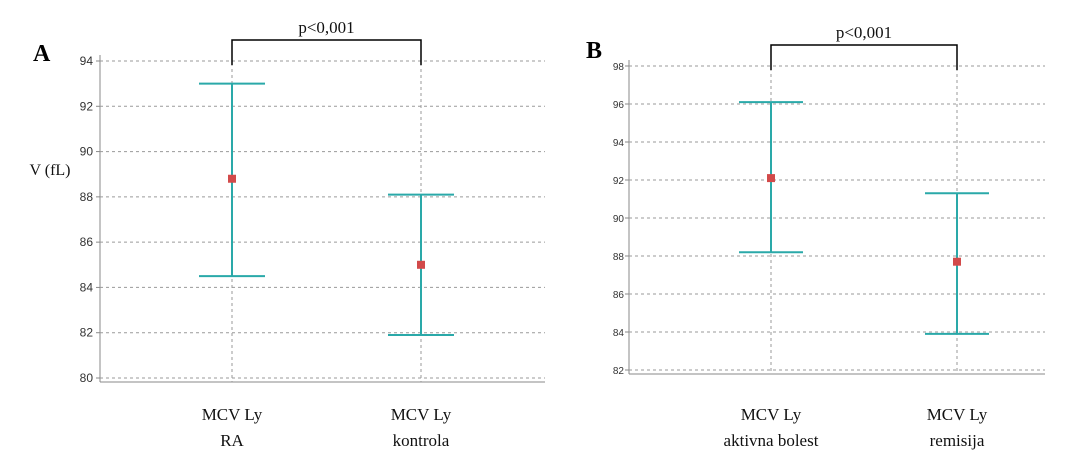 This screenshot has width=1073, height=455. I want to click on y-tick-label: 96, so click(619, 105).